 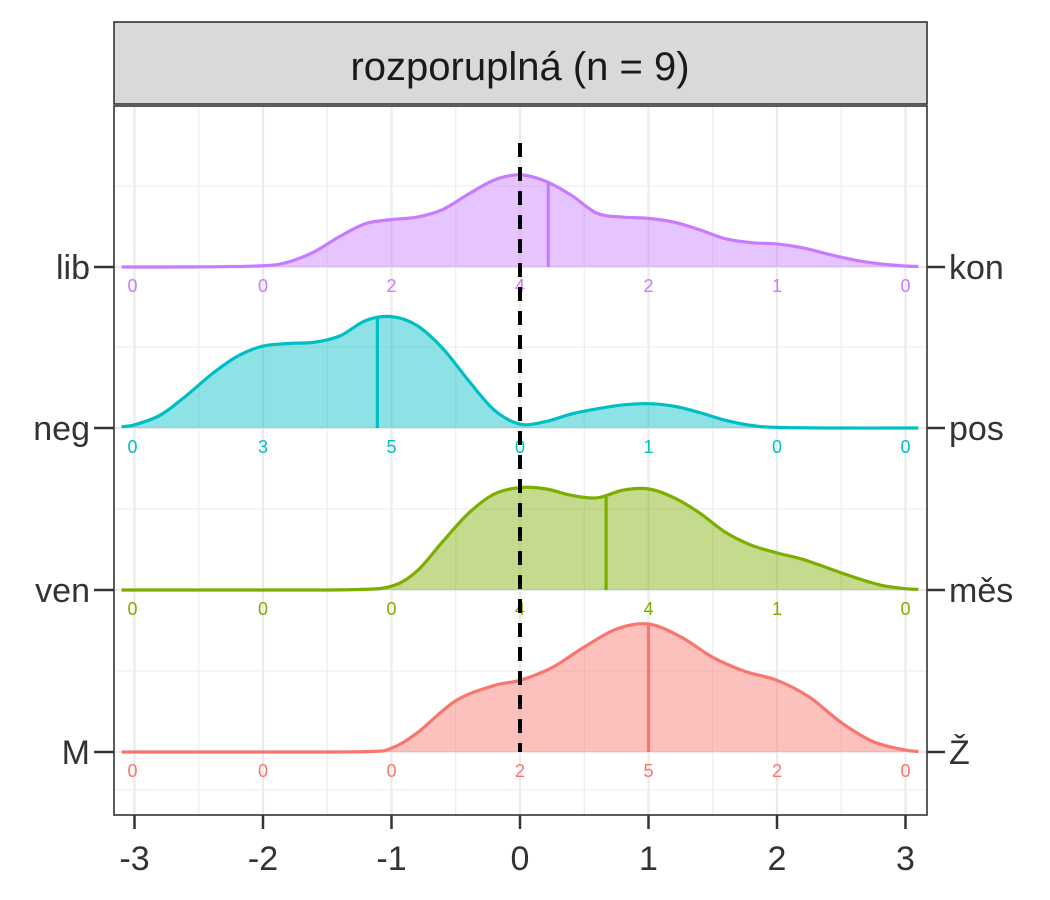 I want to click on y-label-right: pos, so click(x=976, y=429).